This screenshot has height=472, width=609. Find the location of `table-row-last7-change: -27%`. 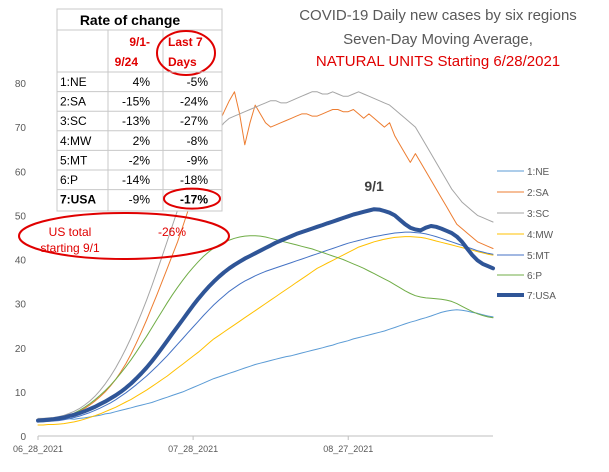

table-row-last7-change: -27% is located at coordinates (194, 121).